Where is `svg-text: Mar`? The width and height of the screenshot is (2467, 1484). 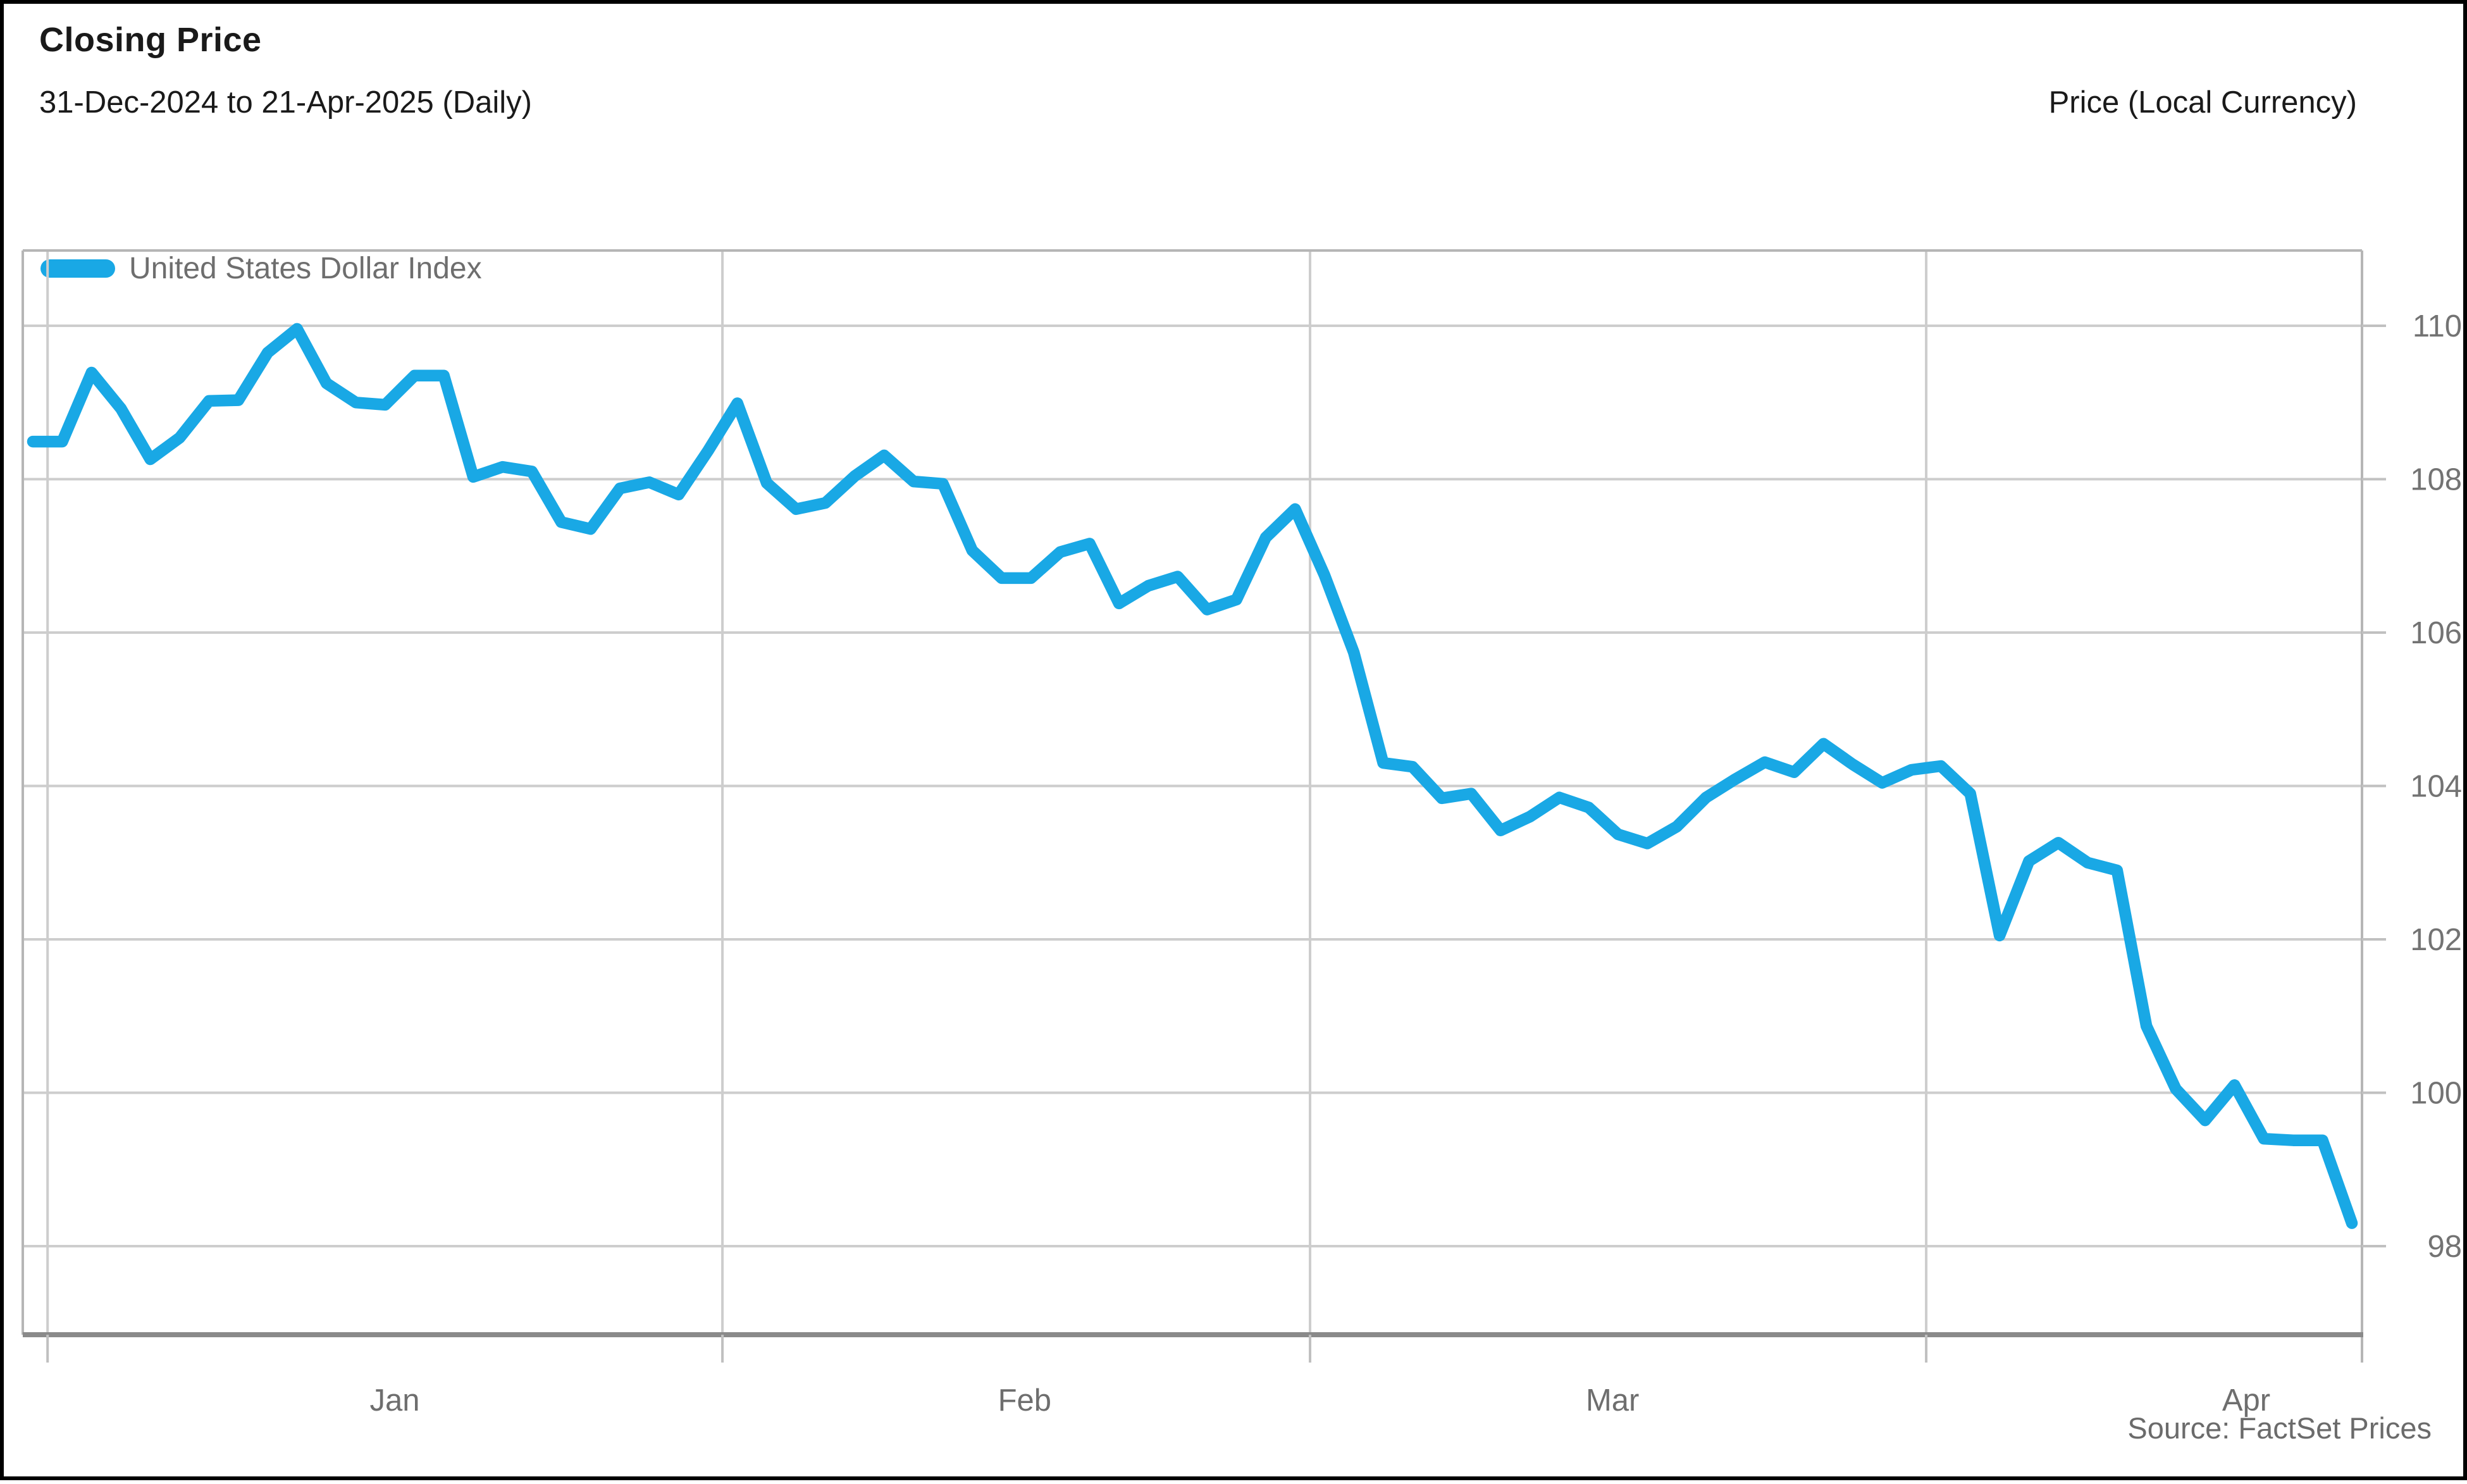
svg-text: Mar is located at coordinates (1612, 1400).